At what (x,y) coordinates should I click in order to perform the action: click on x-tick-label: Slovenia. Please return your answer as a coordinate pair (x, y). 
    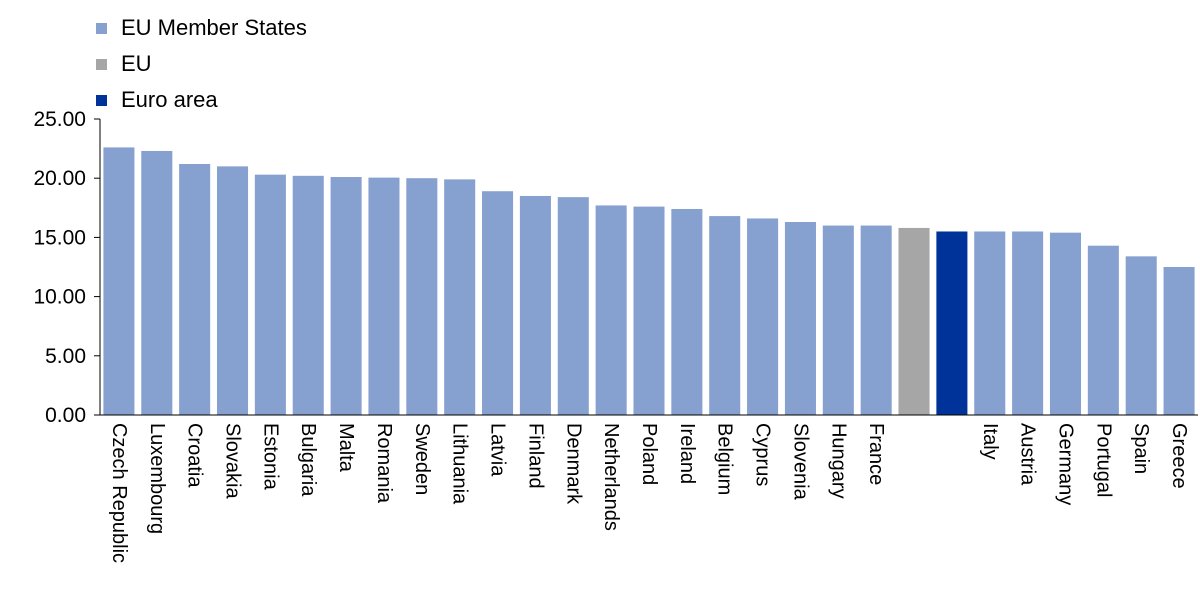
    Looking at the image, I should click on (800, 462).